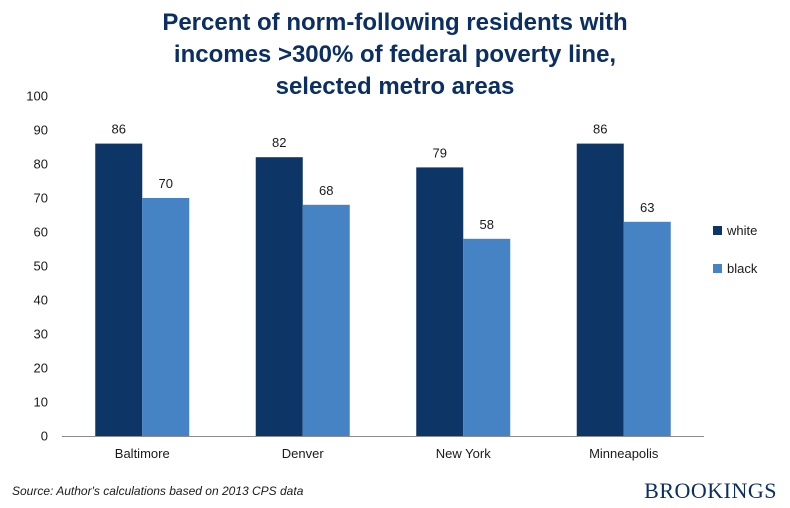 This screenshot has height=508, width=790. Describe the element at coordinates (279, 296) in the screenshot. I see `bar-denver-white` at that location.